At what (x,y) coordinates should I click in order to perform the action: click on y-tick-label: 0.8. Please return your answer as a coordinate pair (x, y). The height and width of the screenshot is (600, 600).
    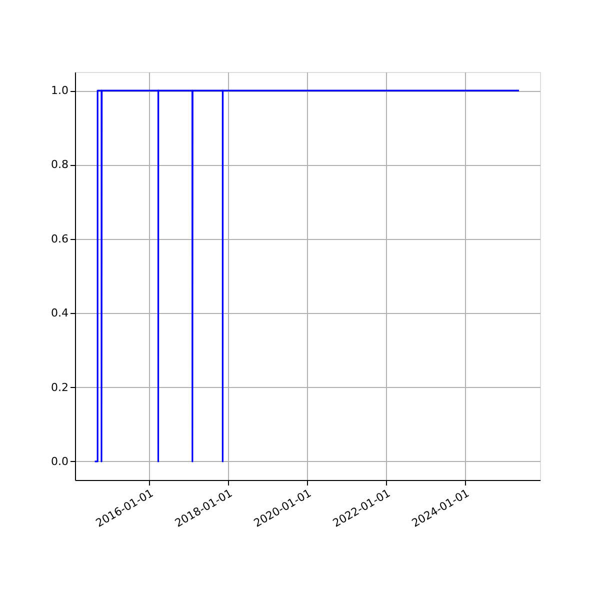
    Looking at the image, I should click on (59, 165).